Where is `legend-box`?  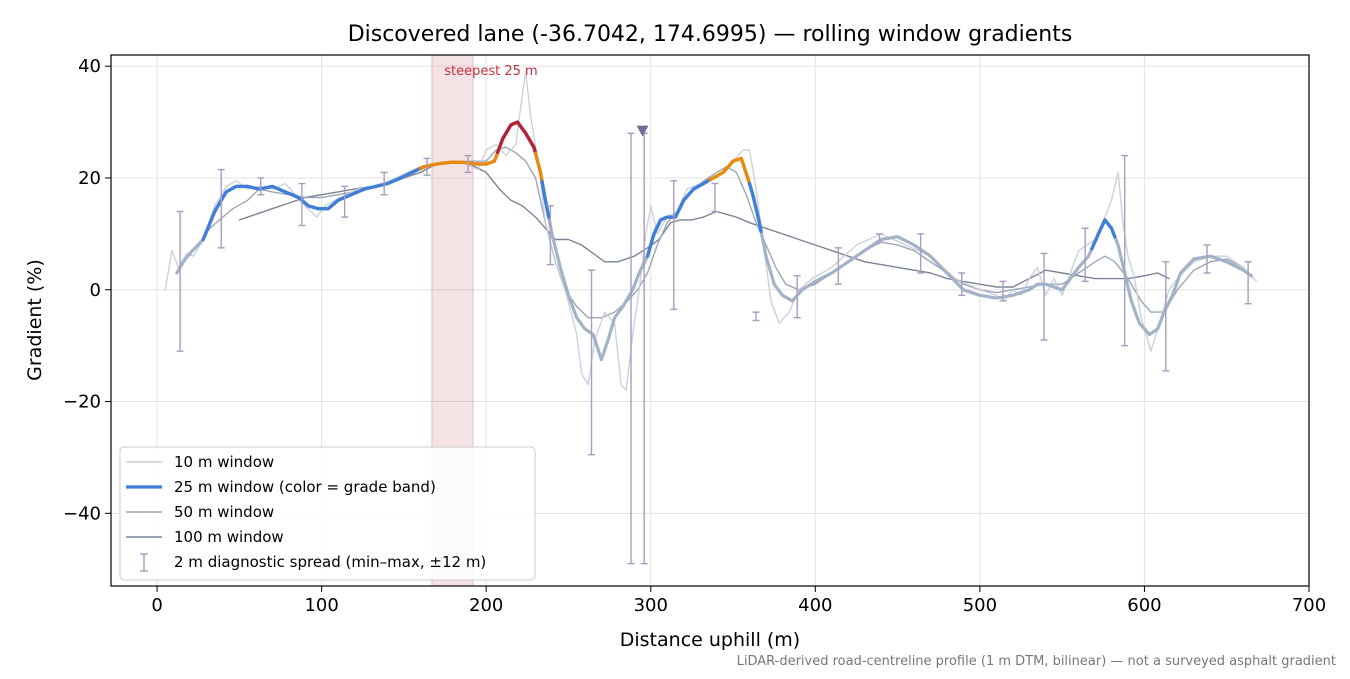 legend-box is located at coordinates (327, 513).